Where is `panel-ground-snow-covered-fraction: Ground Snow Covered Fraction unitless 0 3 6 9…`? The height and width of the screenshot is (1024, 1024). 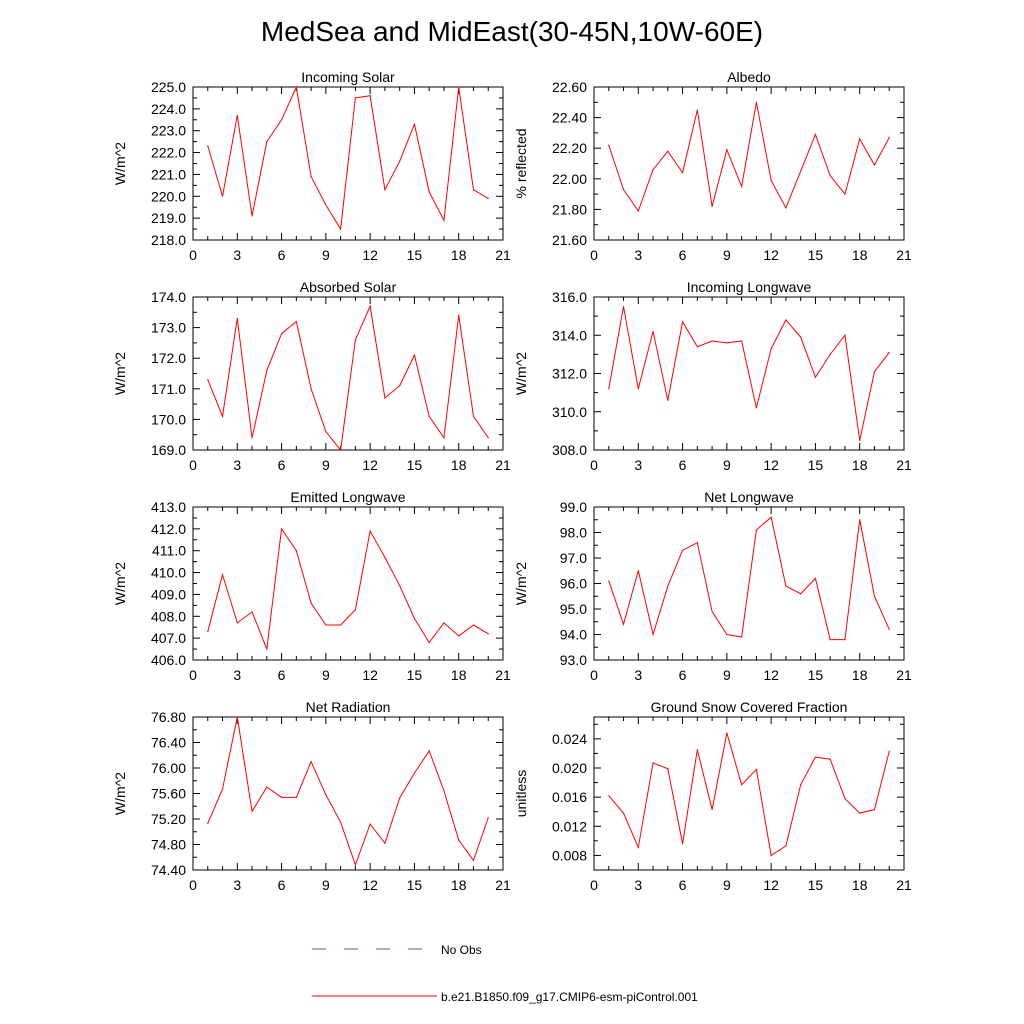
panel-ground-snow-covered-fraction: Ground Snow Covered Fraction unitless 0 3 6 9… is located at coordinates (712, 796).